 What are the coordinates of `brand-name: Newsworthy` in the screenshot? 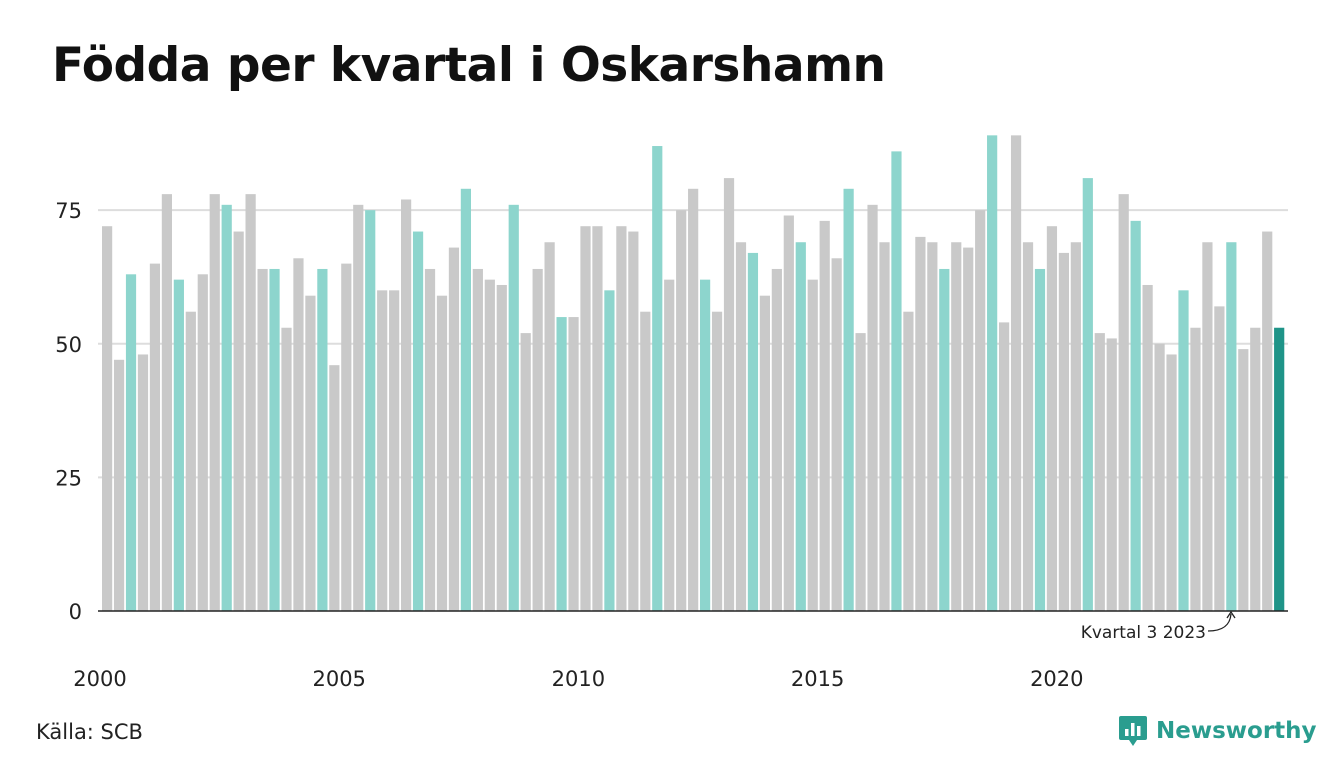 It's located at (1236, 731).